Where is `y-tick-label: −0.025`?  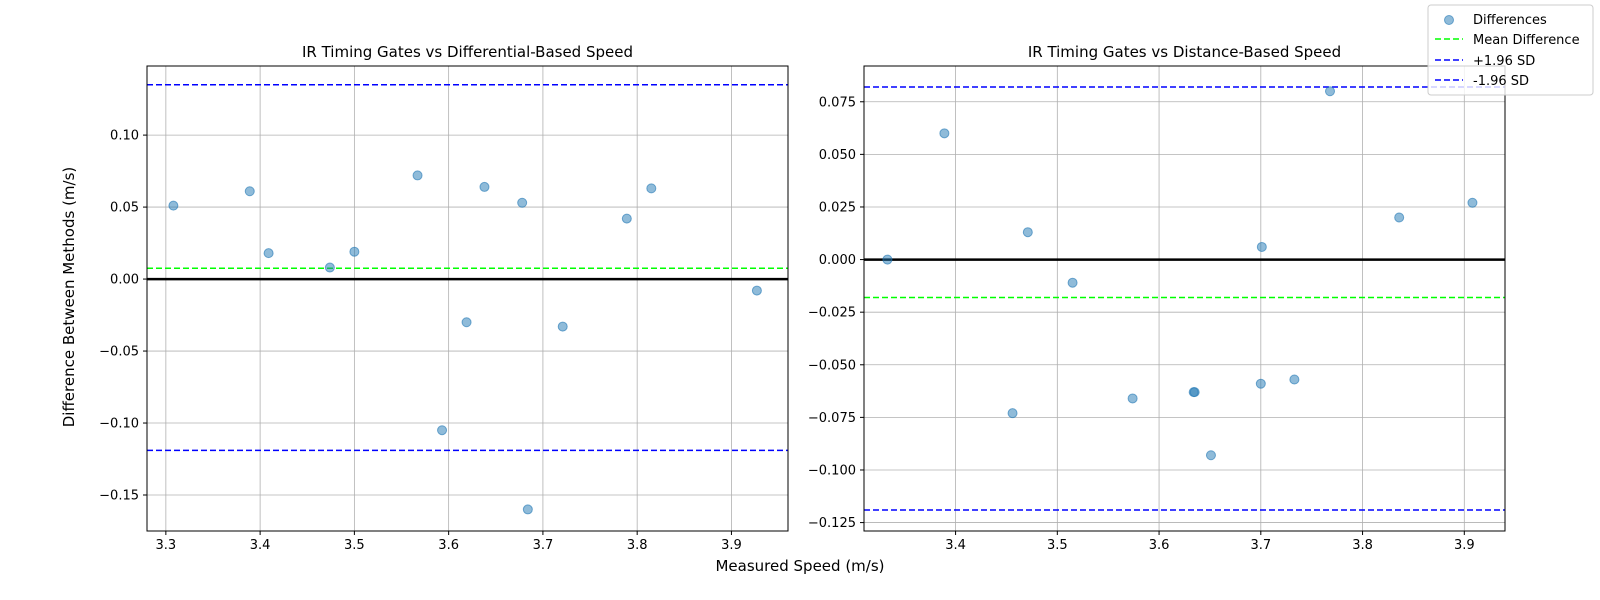 y-tick-label: −0.025 is located at coordinates (832, 313).